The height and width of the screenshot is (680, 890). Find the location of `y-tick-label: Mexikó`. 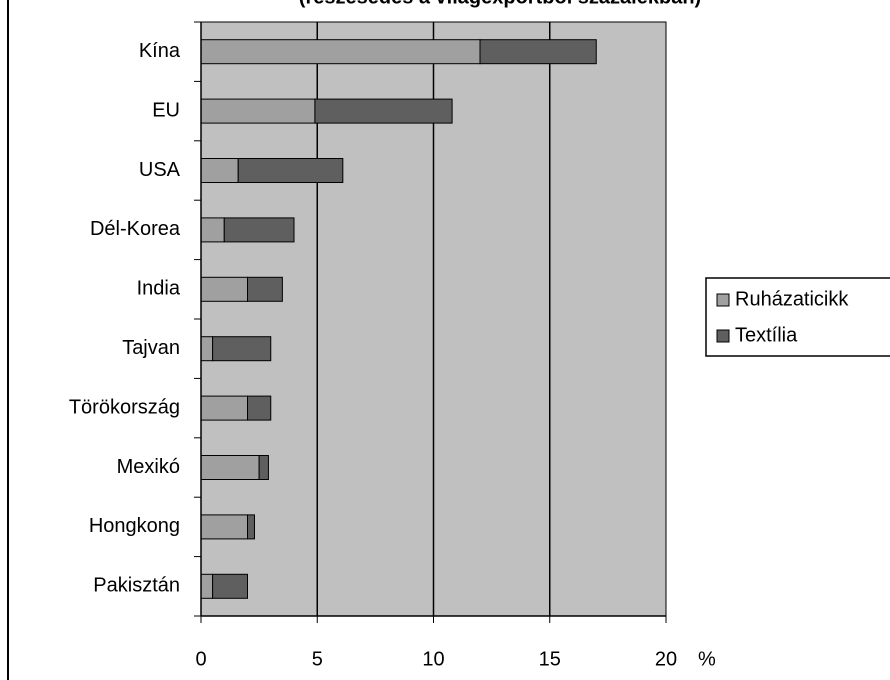

y-tick-label: Mexikó is located at coordinates (148, 467).